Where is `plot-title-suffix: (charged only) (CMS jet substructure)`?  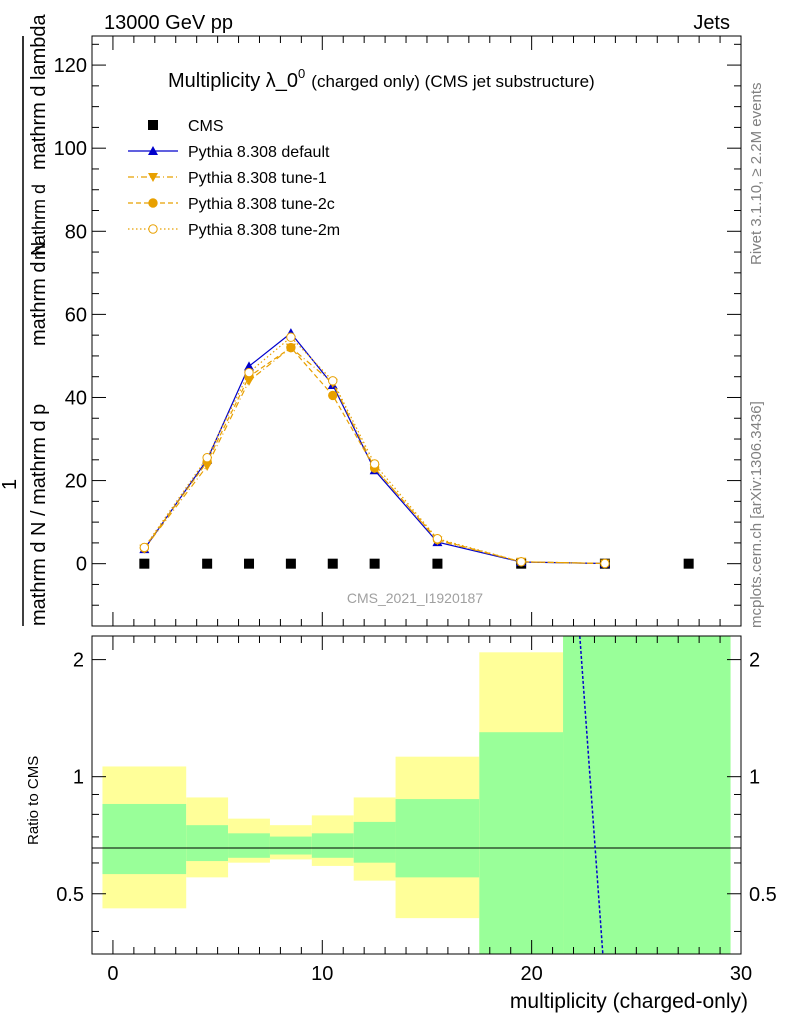
plot-title-suffix: (charged only) (CMS jet substructure) is located at coordinates (452, 81).